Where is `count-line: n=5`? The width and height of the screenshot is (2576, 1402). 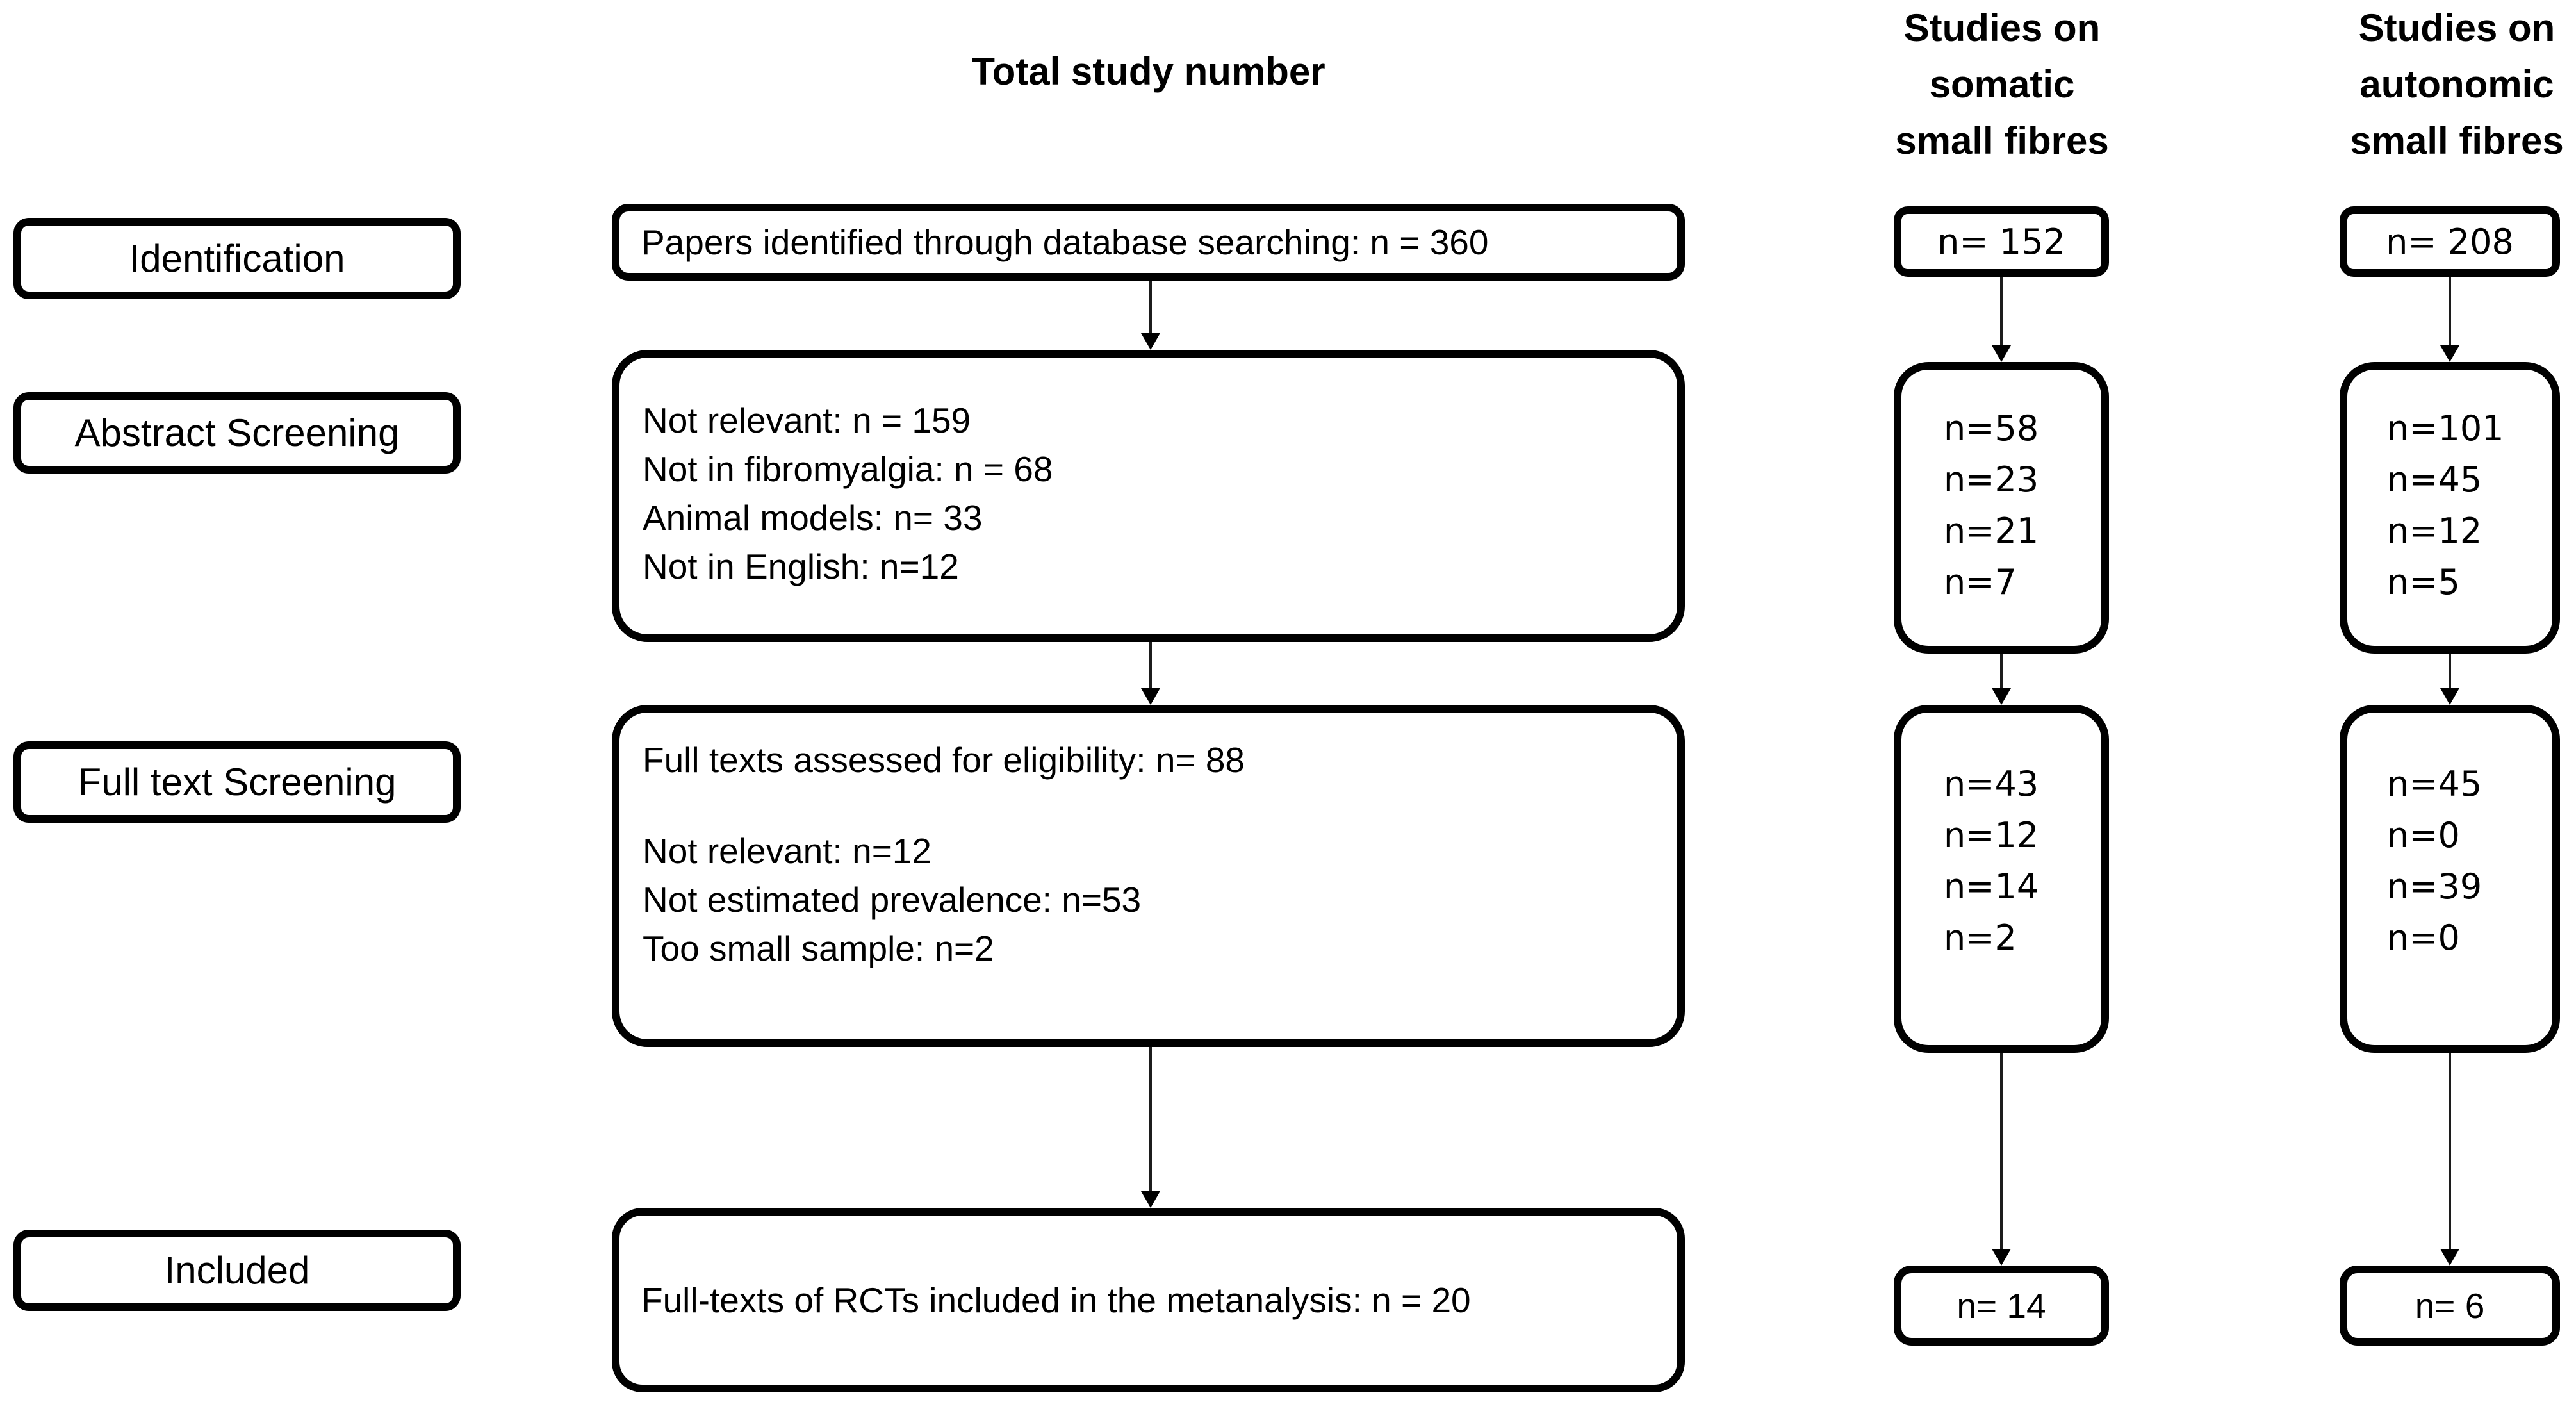
count-line: n=5 is located at coordinates (2423, 582).